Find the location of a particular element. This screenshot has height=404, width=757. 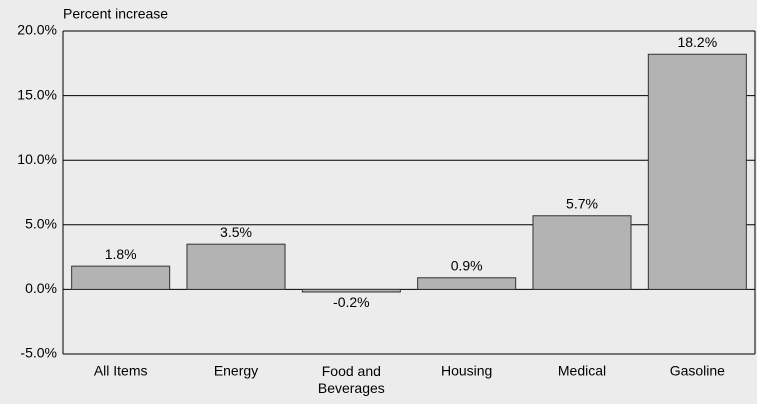

y-tick-label: 0.0% is located at coordinates (41, 288).